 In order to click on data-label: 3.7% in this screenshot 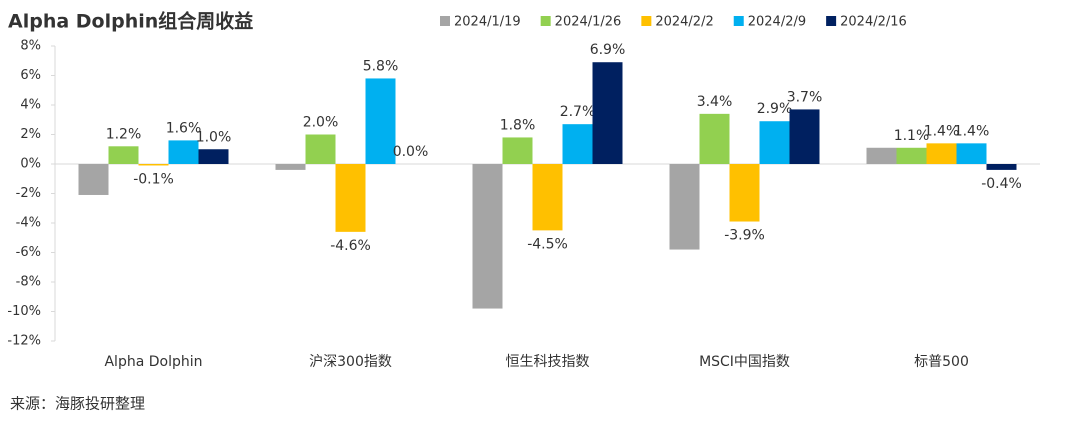, I will do `click(805, 97)`.